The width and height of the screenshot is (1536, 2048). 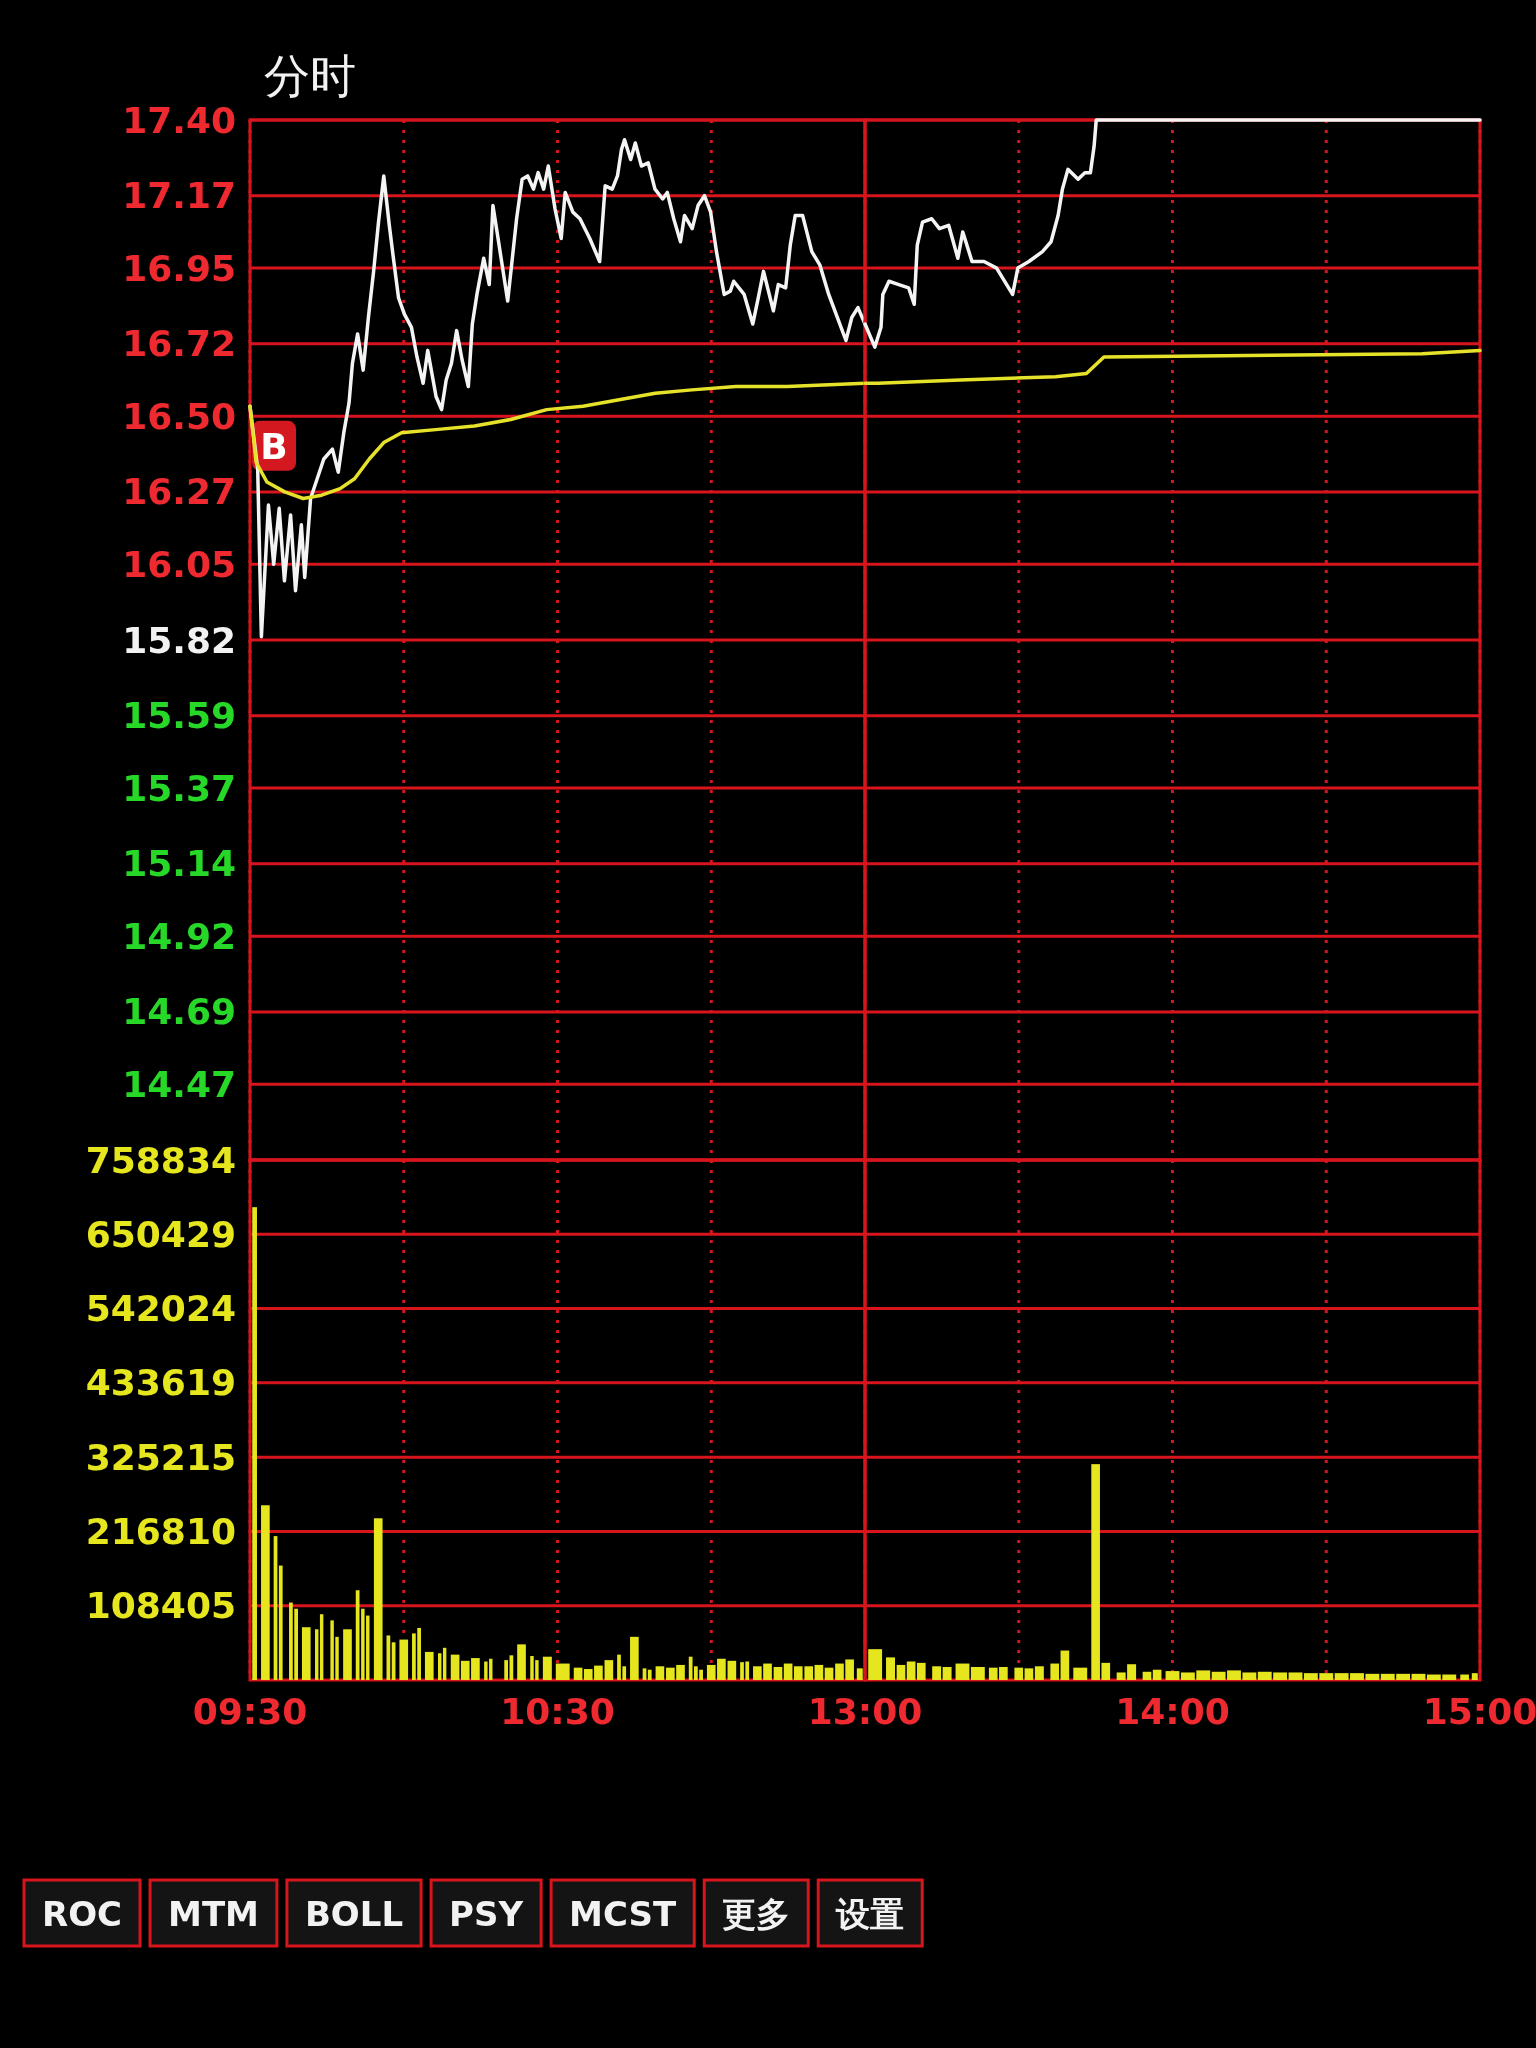 What do you see at coordinates (160, 1234) in the screenshot?
I see `y-tick-label: 650429` at bounding box center [160, 1234].